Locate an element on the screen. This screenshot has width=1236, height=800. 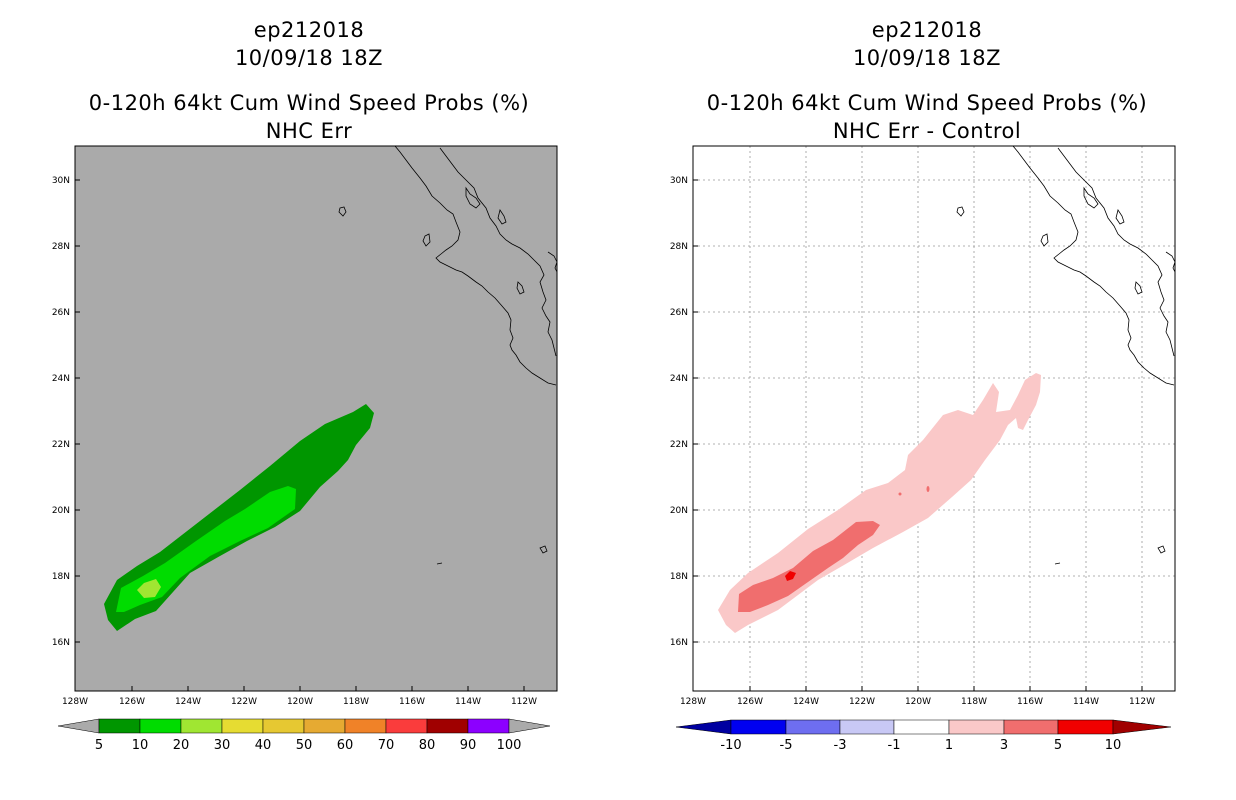
left-lat-label-22n: 22N is located at coordinates (61, 445).